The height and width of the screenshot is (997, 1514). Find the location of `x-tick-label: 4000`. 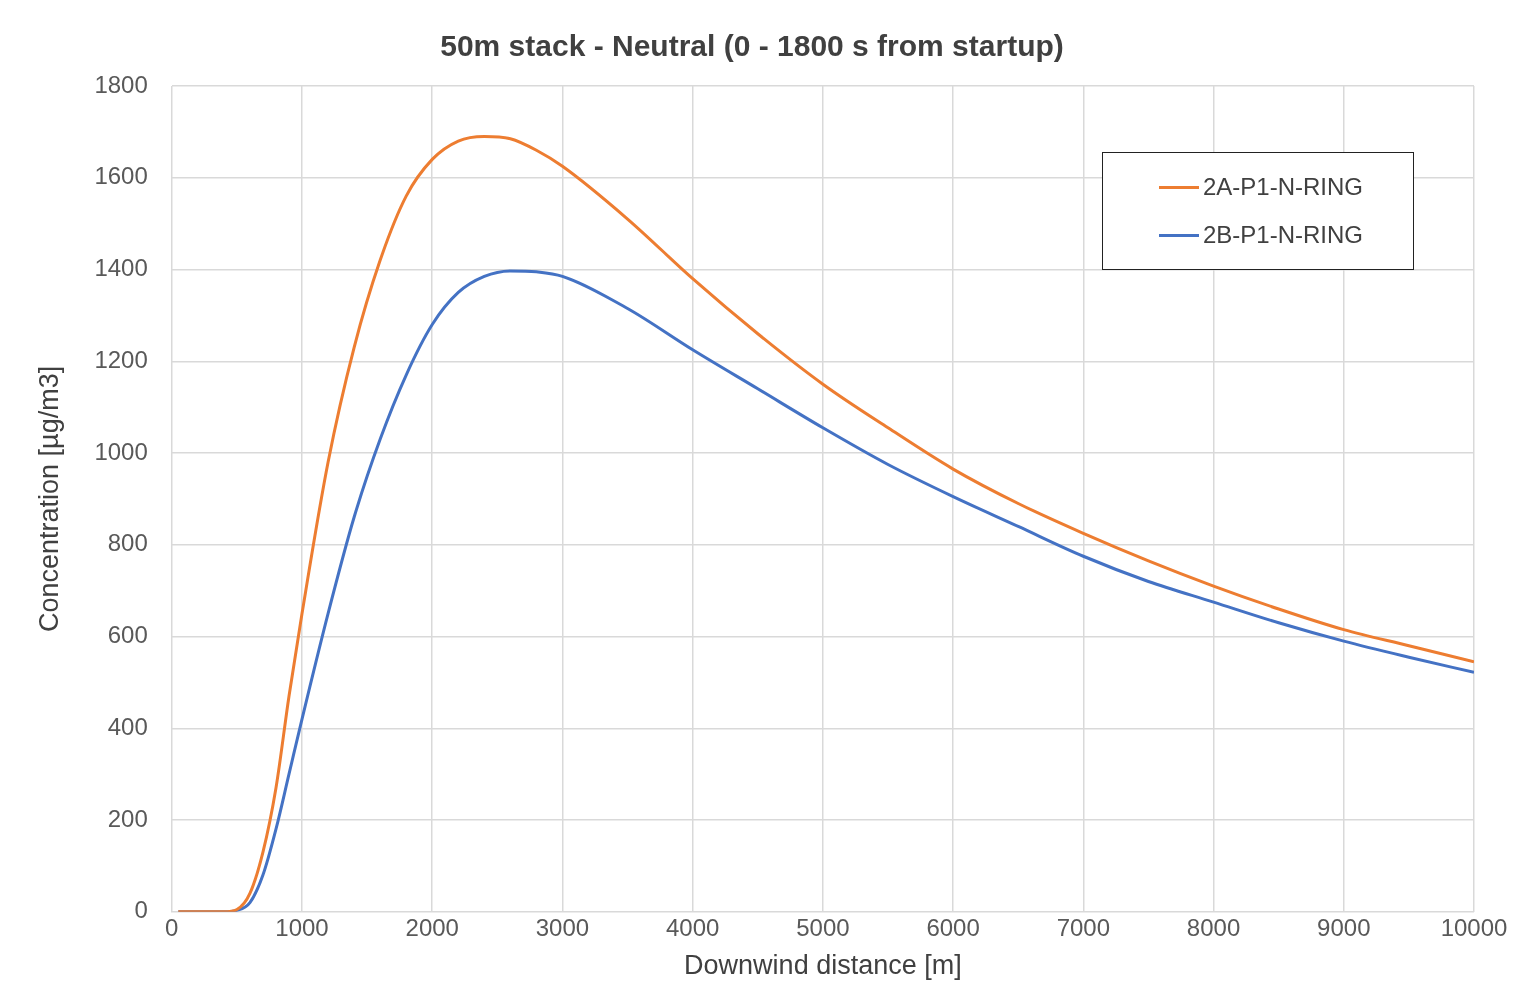

x-tick-label: 4000 is located at coordinates (692, 927).